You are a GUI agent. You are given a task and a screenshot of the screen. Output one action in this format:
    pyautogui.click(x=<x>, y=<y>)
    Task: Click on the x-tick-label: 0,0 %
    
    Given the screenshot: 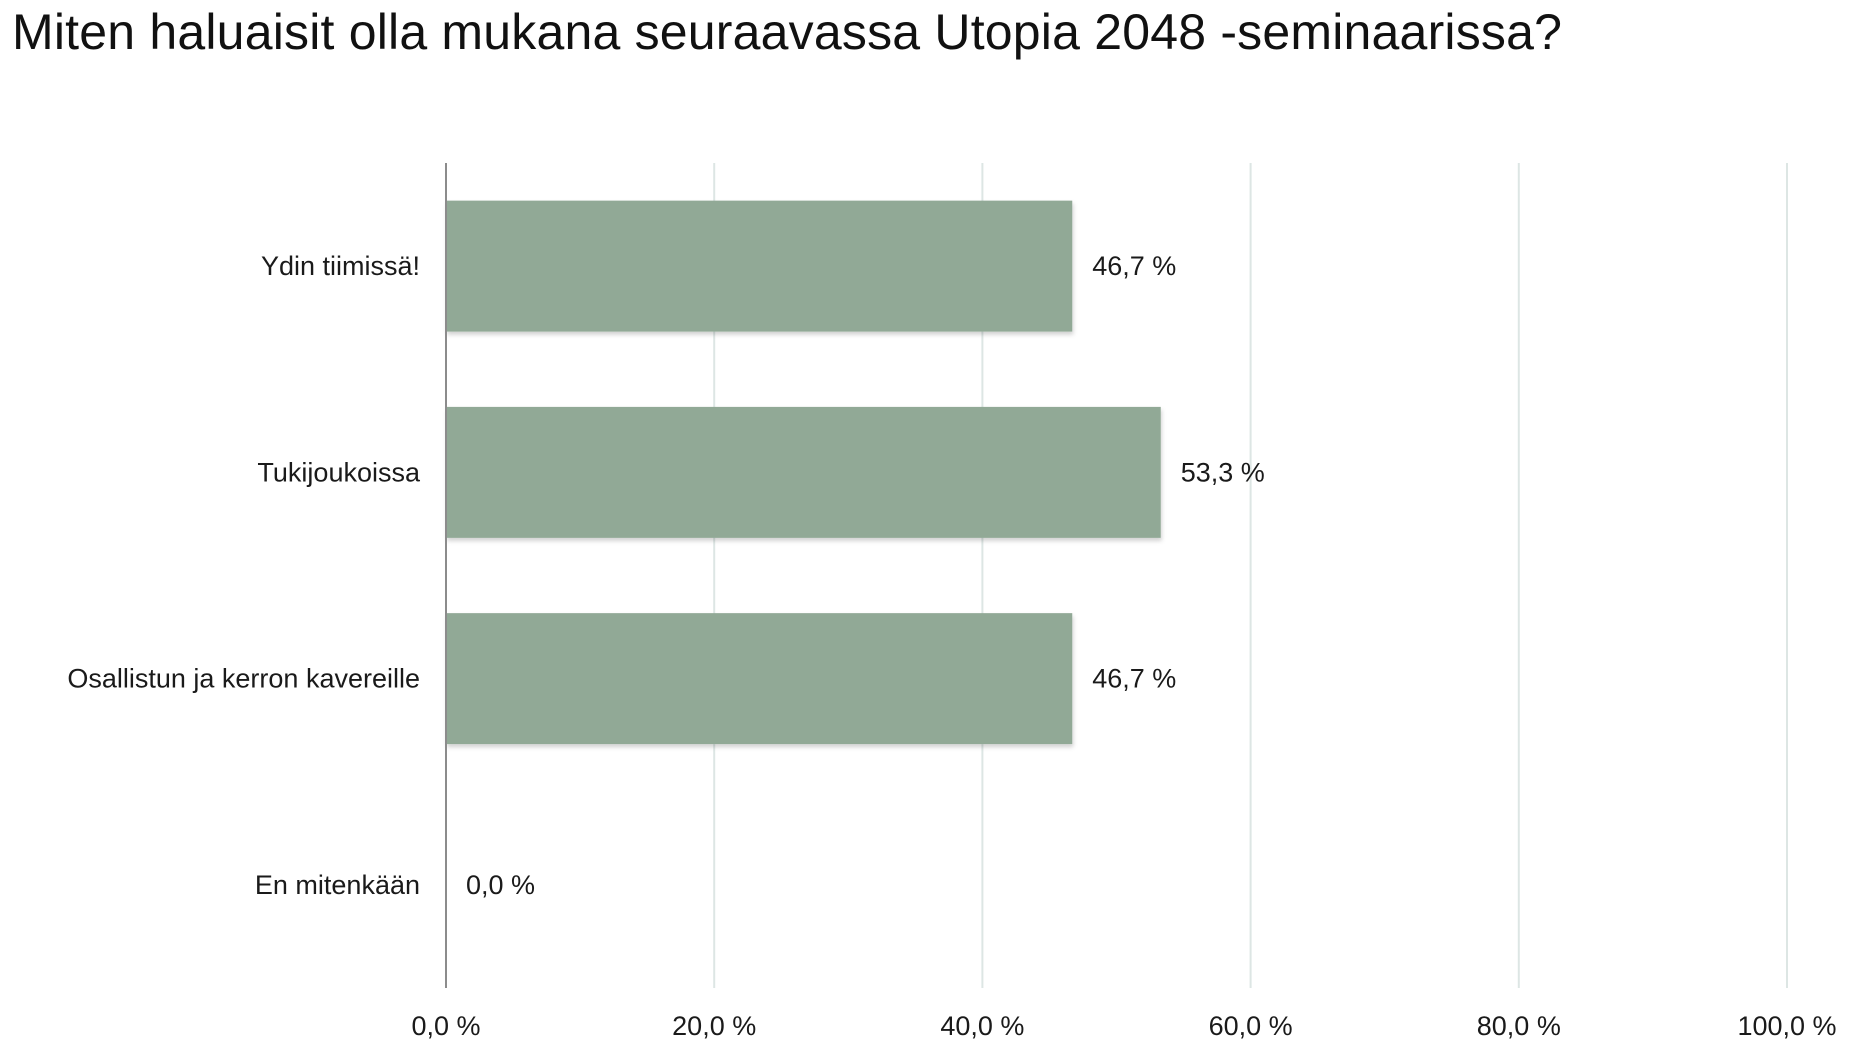 What is the action you would take?
    pyautogui.click(x=445, y=1026)
    